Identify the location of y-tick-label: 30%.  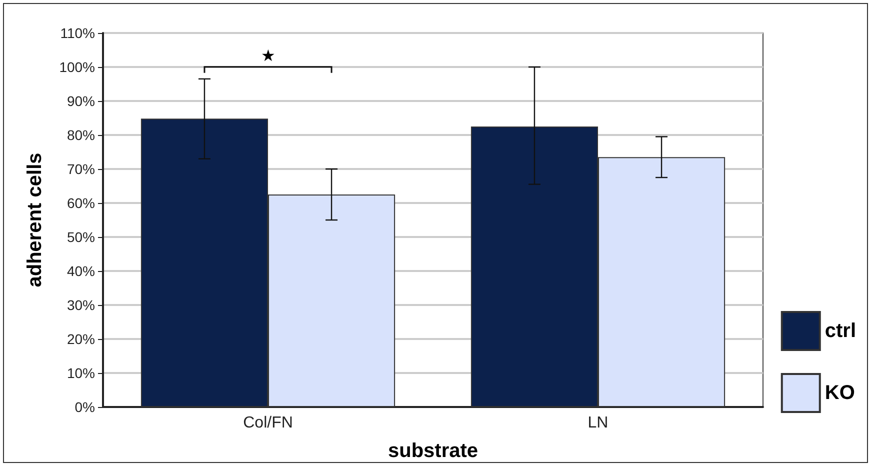
(80, 305).